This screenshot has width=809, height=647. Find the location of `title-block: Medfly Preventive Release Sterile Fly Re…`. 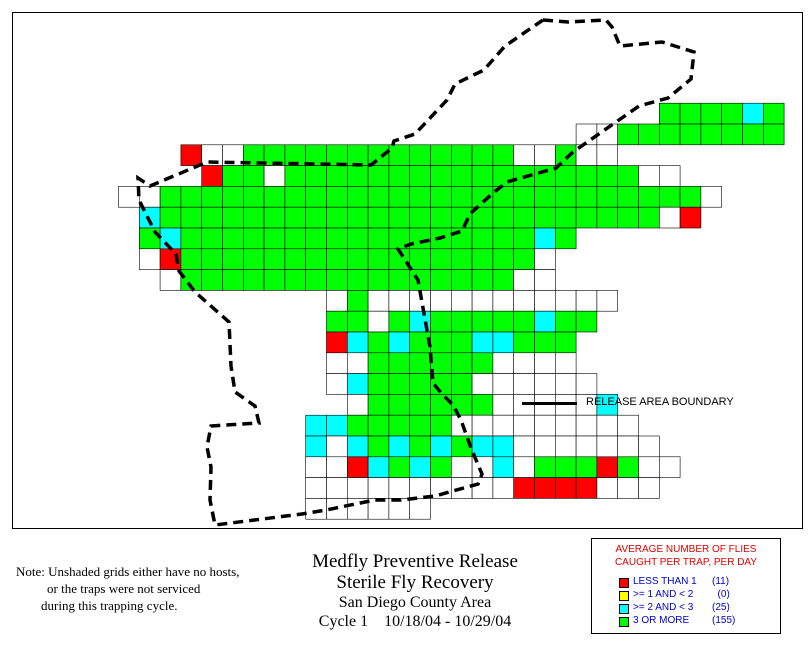

title-block: Medfly Preventive Release Sterile Fly Re… is located at coordinates (415, 591).